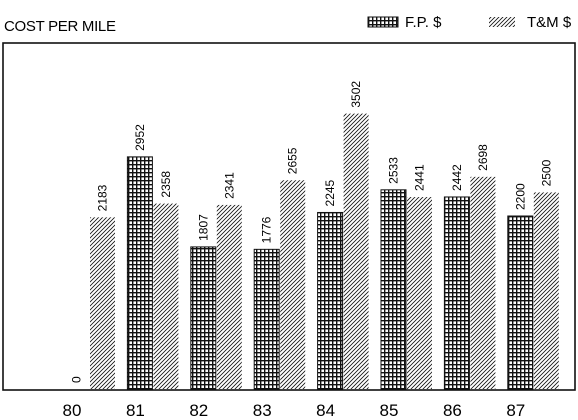 This screenshot has width=578, height=420. Describe the element at coordinates (389, 410) in the screenshot. I see `x-tick-label-85: 85` at that location.